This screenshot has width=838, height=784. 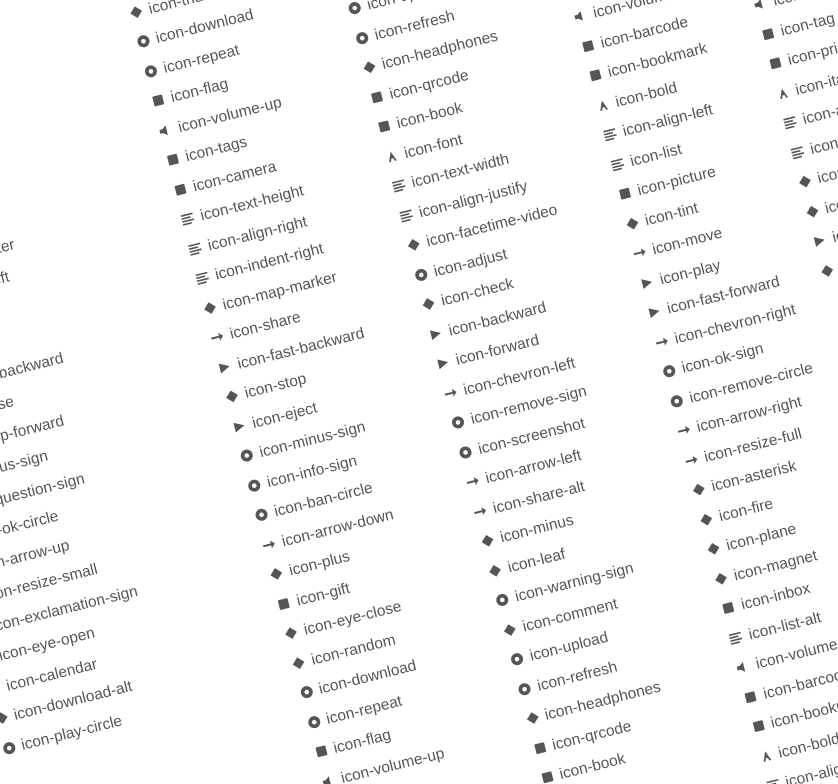 I want to click on icon-list-item: icon-plane, so click(x=751, y=541).